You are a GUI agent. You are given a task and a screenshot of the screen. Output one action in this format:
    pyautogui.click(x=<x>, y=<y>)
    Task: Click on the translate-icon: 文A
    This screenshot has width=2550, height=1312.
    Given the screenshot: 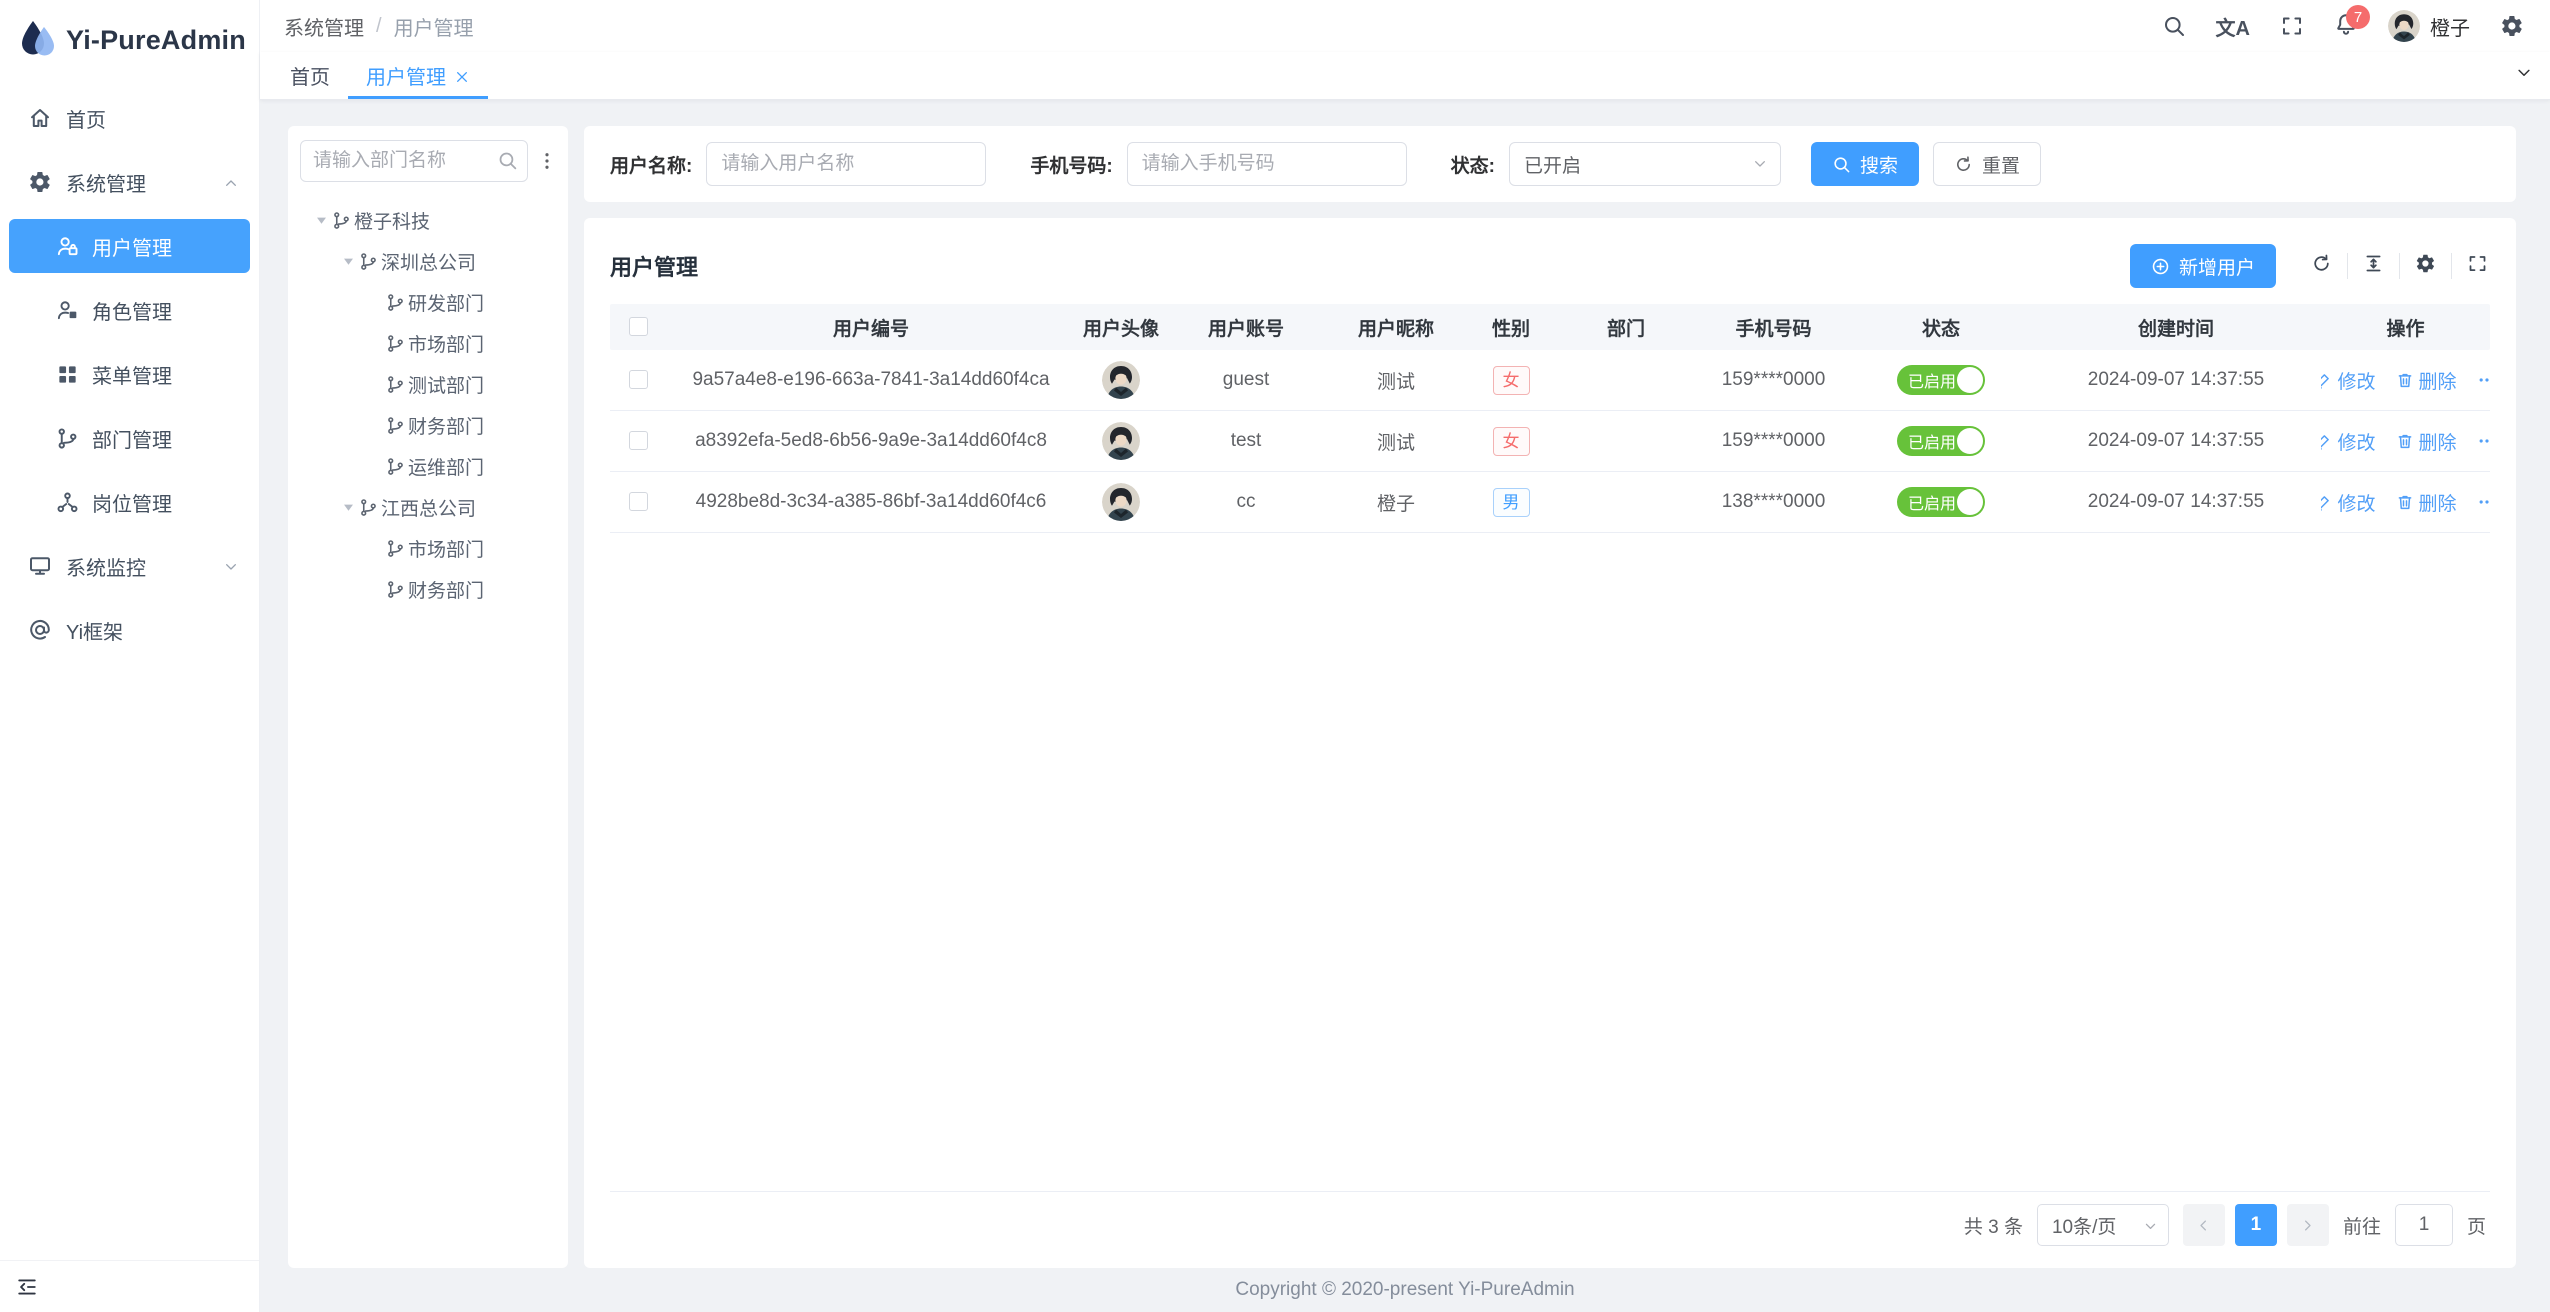 What is the action you would take?
    pyautogui.click(x=2232, y=28)
    